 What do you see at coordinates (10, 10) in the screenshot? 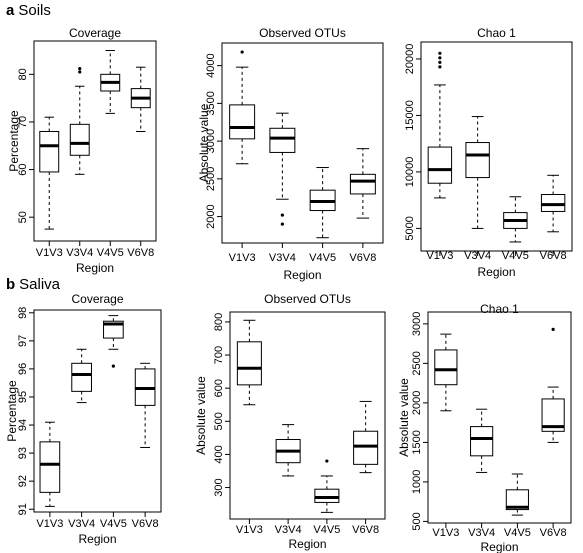
I see `panel-a-letter: a` at bounding box center [10, 10].